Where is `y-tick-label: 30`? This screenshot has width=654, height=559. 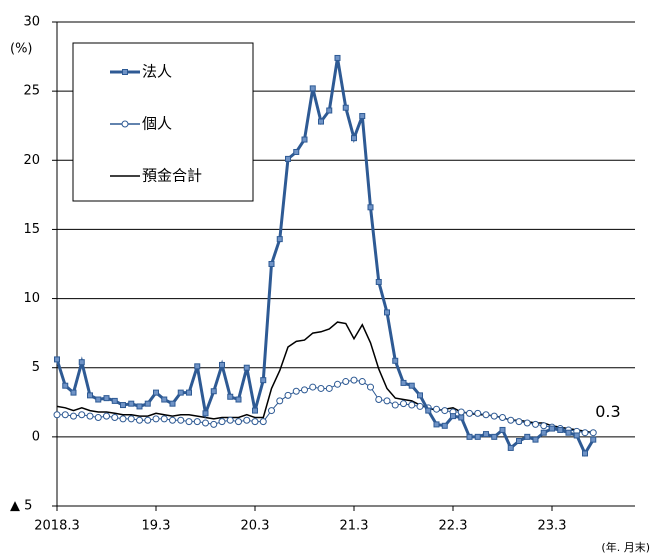
y-tick-label: 30 is located at coordinates (31, 22).